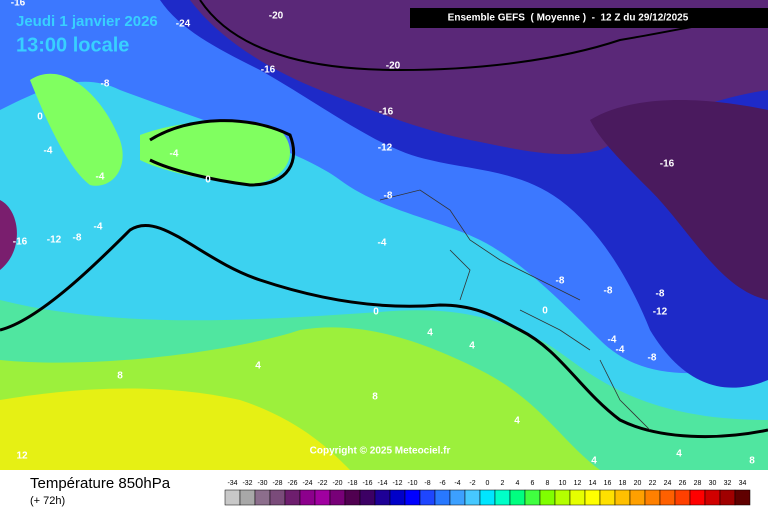  Describe the element at coordinates (352, 483) in the screenshot. I see `legend-tick-label: -18` at that location.